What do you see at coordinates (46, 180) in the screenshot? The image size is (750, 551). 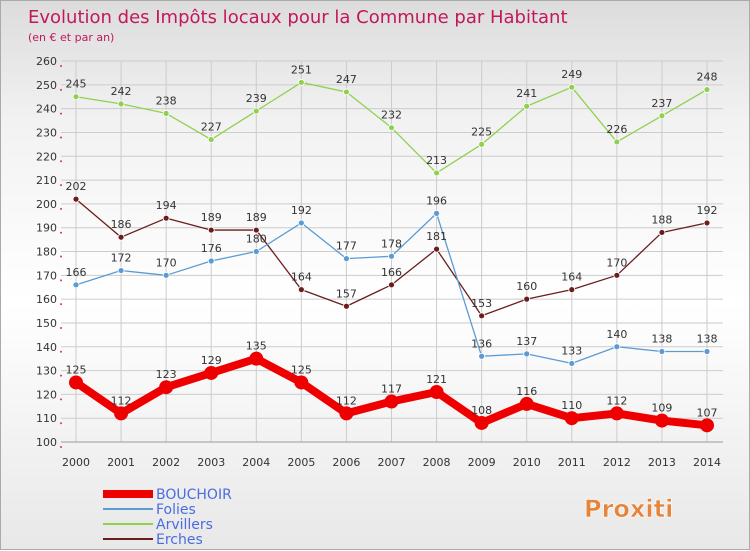 I see `y-tick-label: 210` at bounding box center [46, 180].